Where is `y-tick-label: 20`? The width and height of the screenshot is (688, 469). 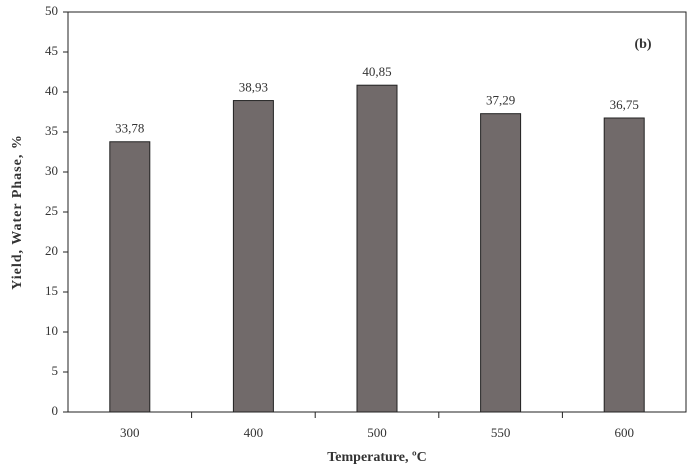
y-tick-label: 20 is located at coordinates (51, 250).